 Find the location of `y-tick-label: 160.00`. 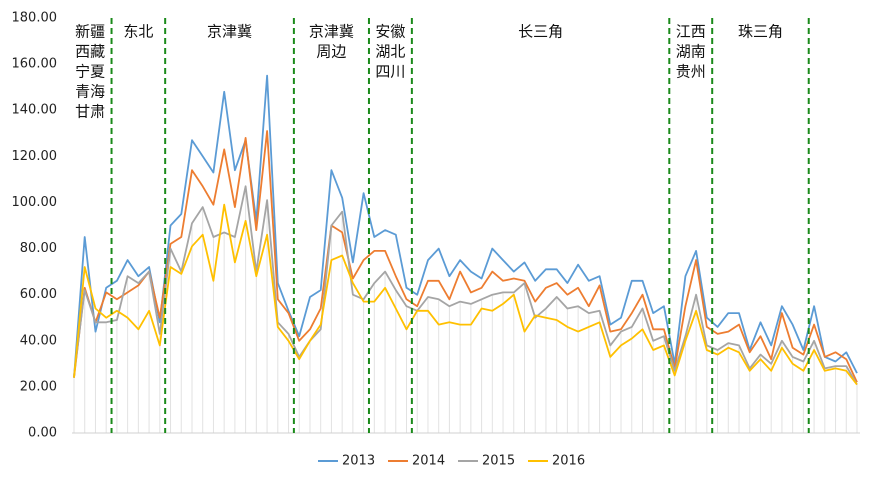

y-tick-label: 160.00 is located at coordinates (35, 64).